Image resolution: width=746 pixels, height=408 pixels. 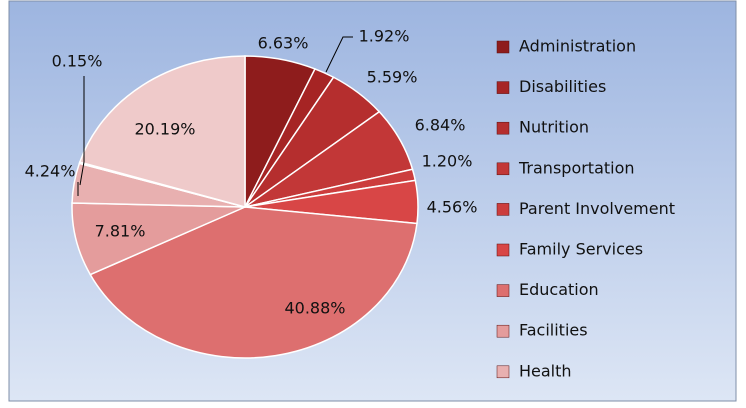 What do you see at coordinates (283, 43) in the screenshot?
I see `data-label: 6.63%` at bounding box center [283, 43].